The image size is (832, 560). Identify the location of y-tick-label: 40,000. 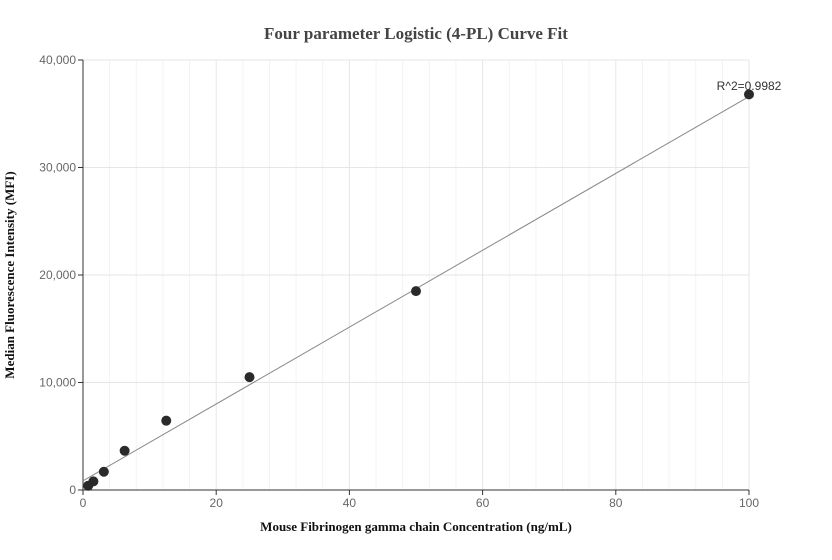
(57, 60).